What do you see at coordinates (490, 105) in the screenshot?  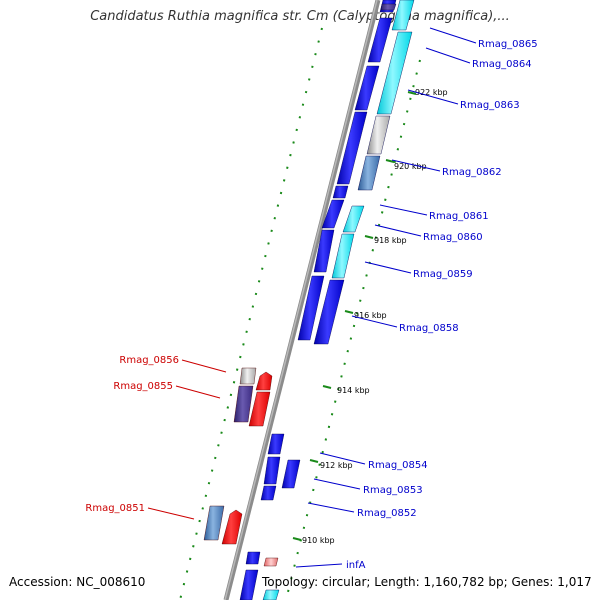 I see `gene-label-rmag_0863: Rmag_0863` at bounding box center [490, 105].